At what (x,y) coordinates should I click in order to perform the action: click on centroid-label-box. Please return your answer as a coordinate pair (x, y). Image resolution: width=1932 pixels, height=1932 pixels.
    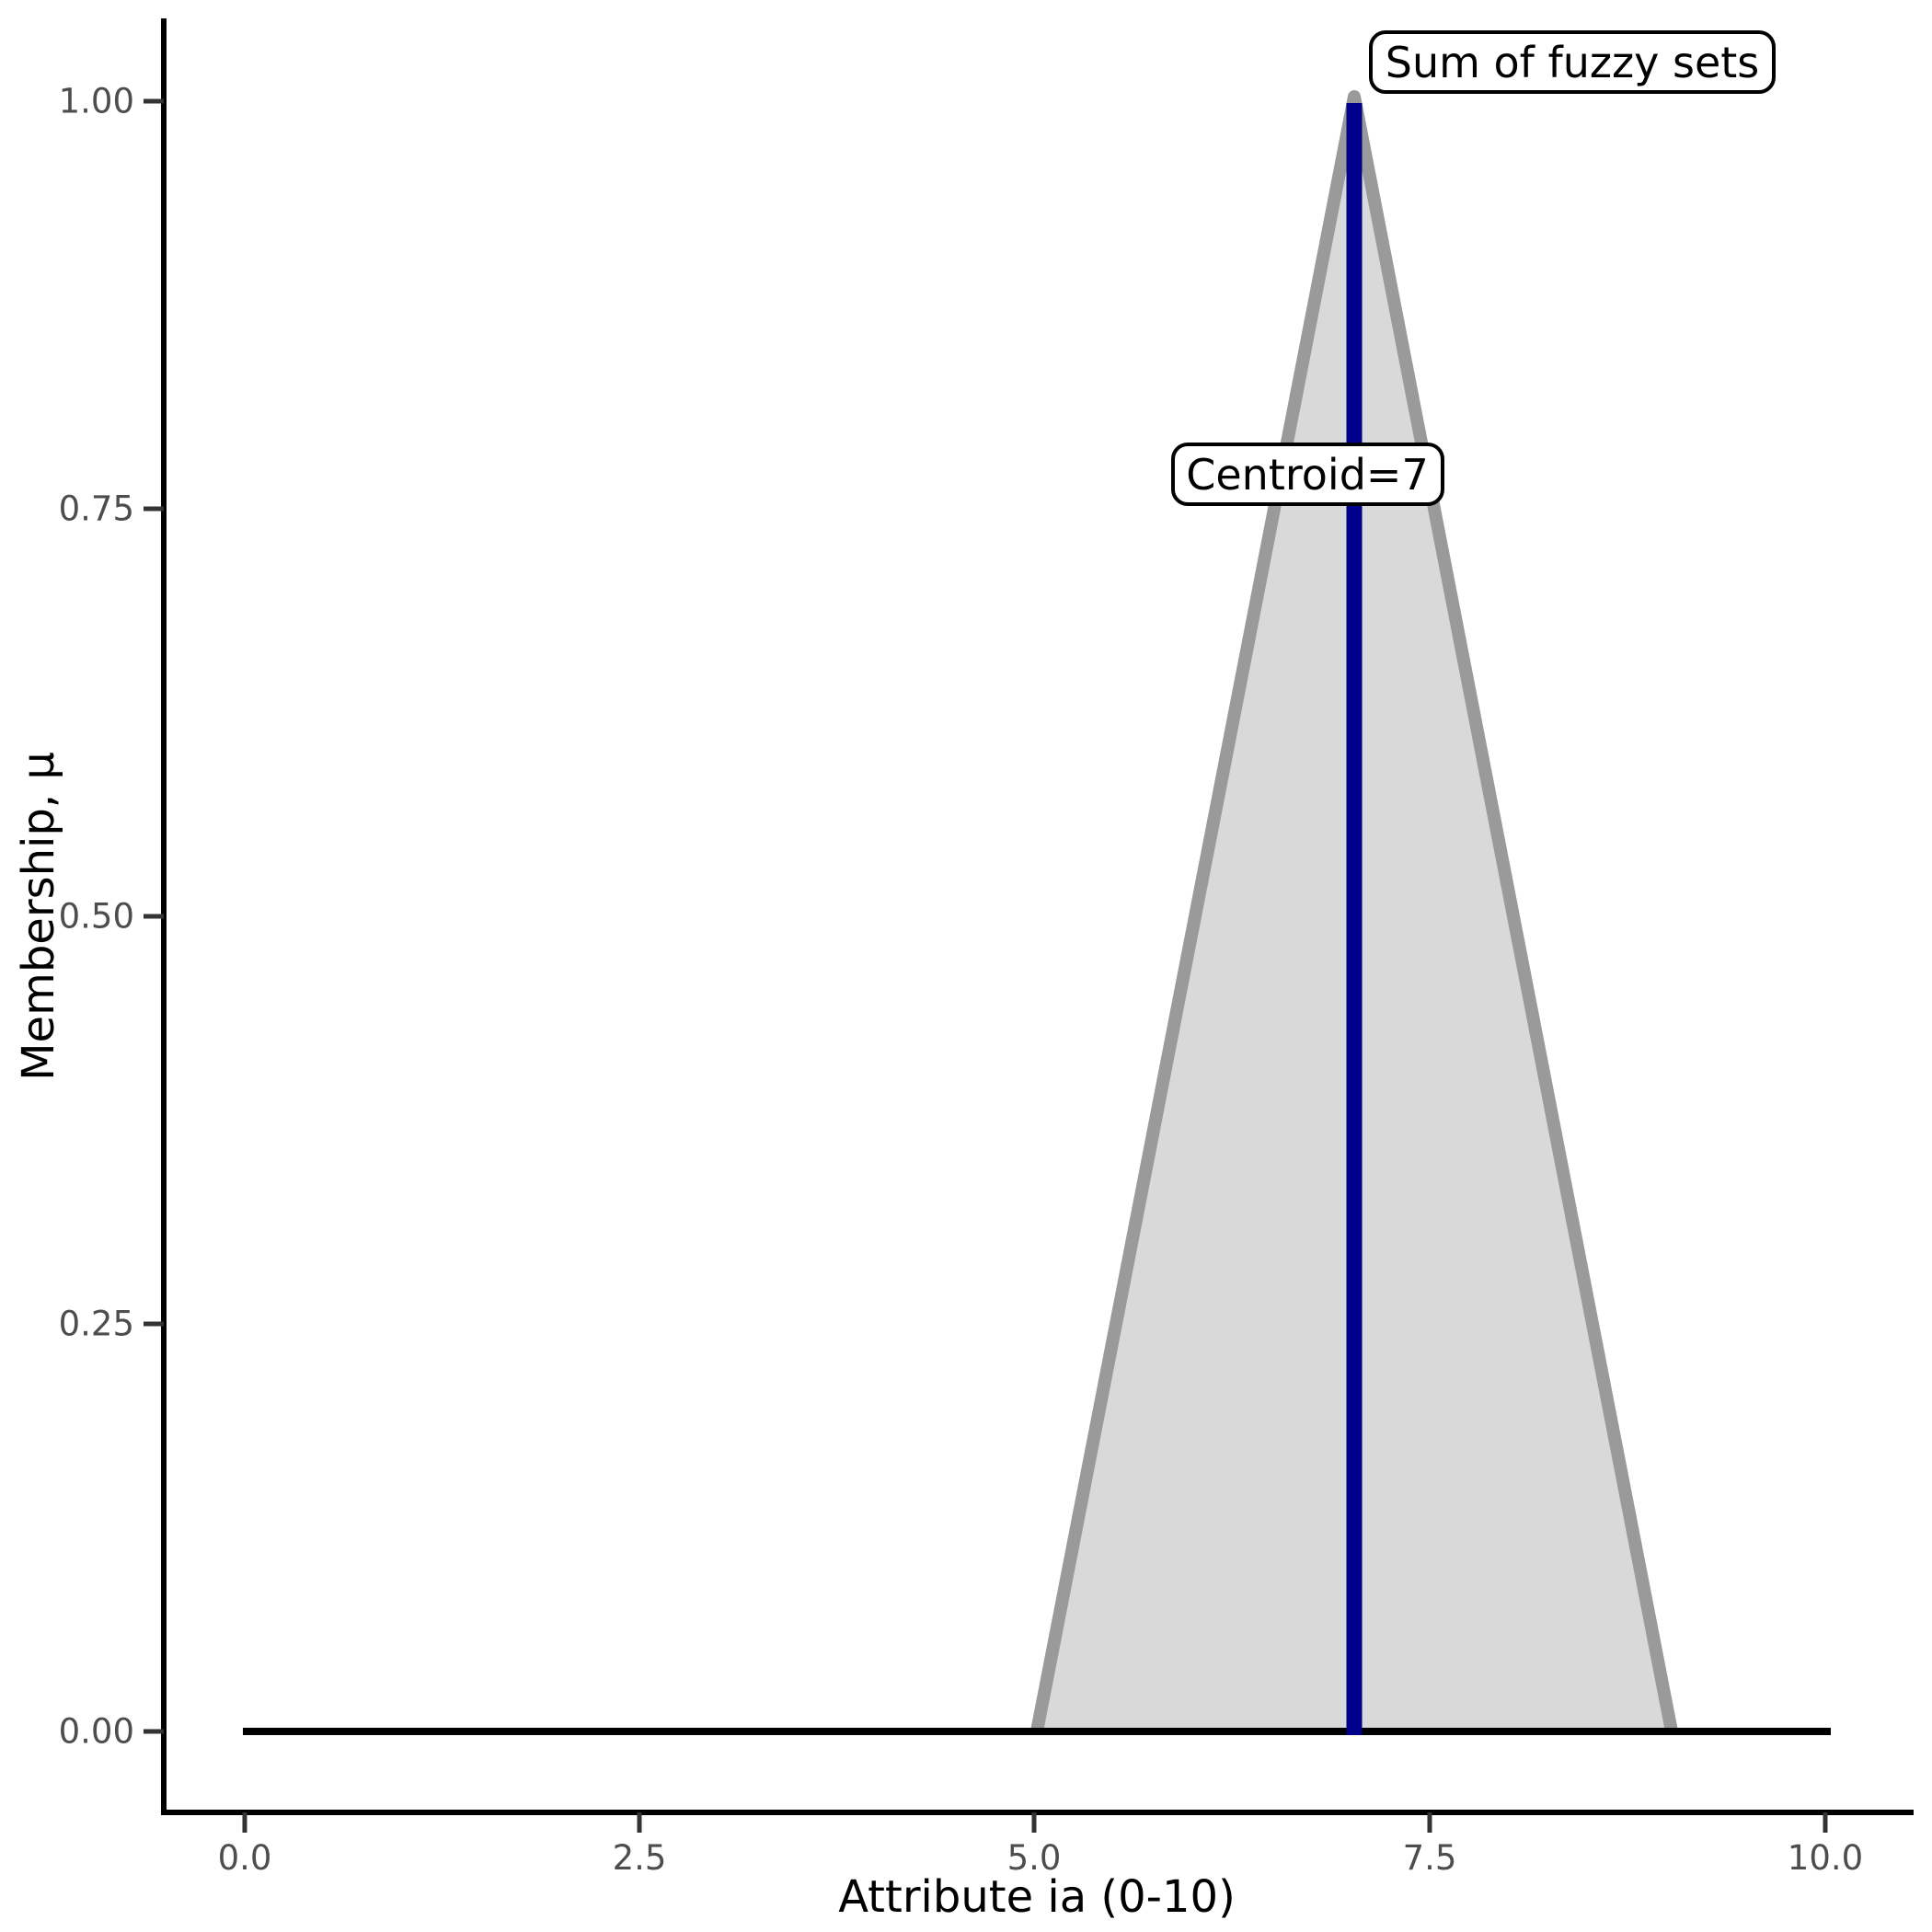
    Looking at the image, I should click on (1307, 474).